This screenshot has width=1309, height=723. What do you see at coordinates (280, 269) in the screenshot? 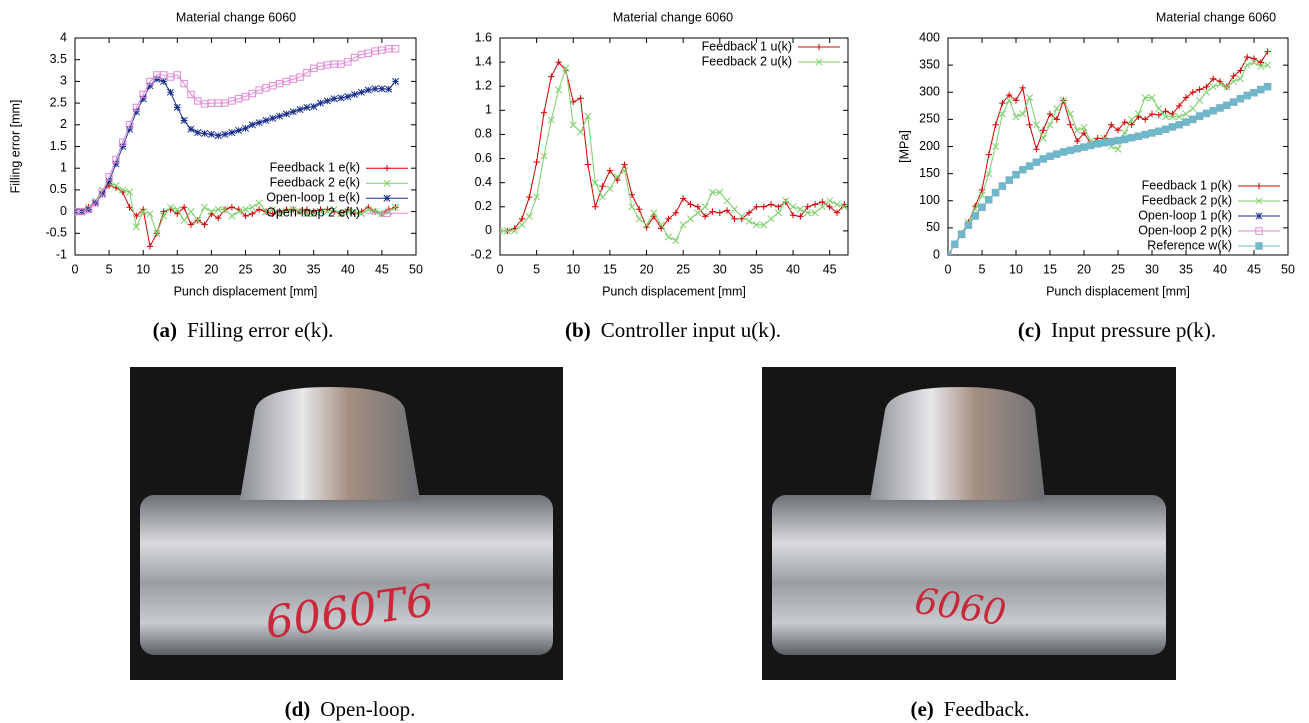
I see `x-tick-label: 30` at bounding box center [280, 269].